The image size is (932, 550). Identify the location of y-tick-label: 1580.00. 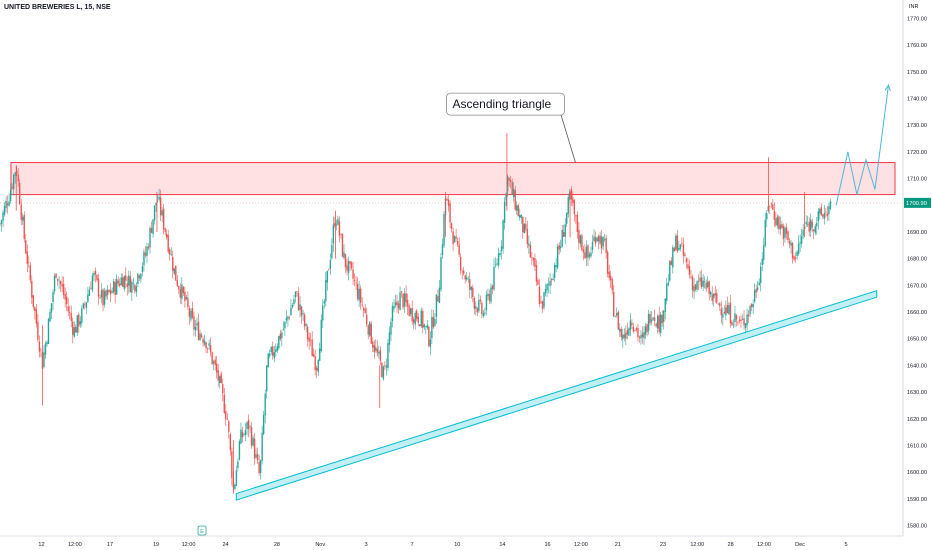
(917, 527).